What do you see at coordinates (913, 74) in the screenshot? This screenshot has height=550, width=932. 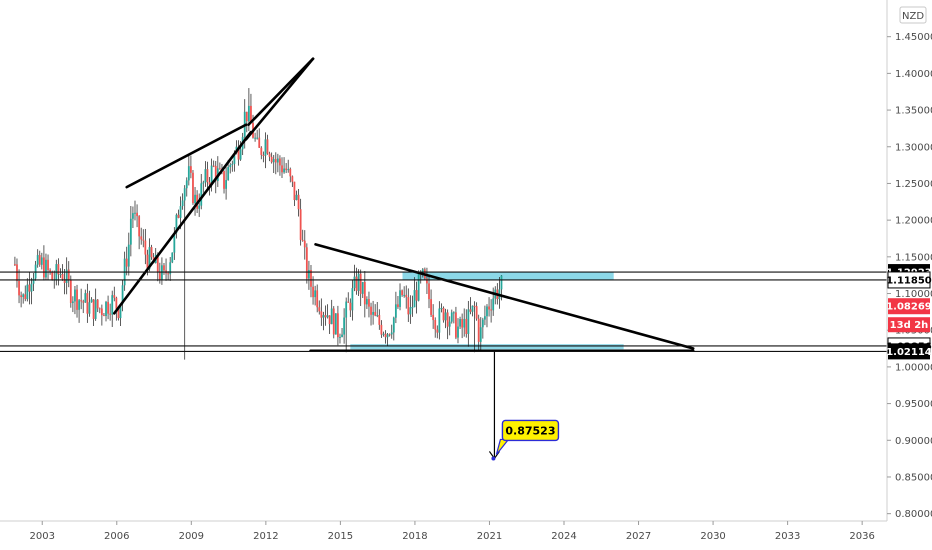 I see `y-tick-label: 1.40000` at bounding box center [913, 74].